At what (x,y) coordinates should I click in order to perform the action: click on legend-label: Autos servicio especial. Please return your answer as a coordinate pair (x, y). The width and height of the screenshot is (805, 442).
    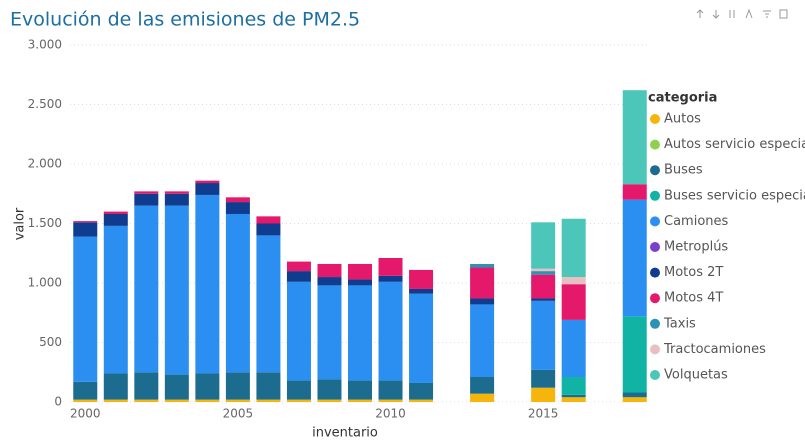
    Looking at the image, I should click on (734, 144).